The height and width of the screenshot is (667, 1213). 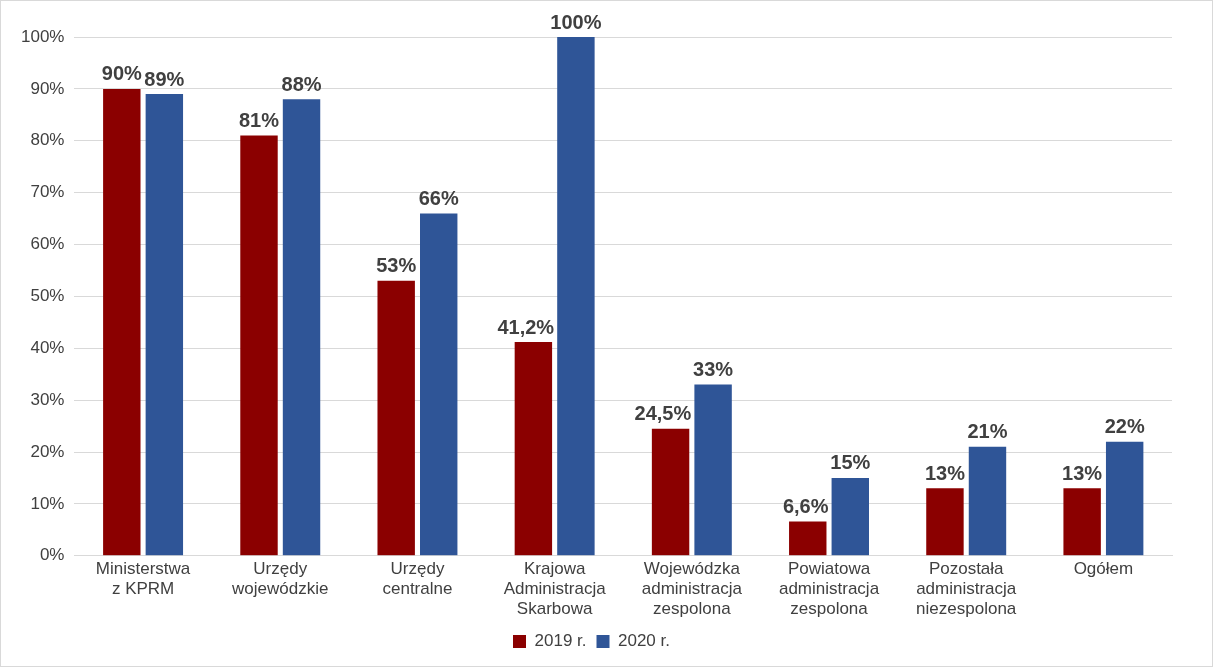 What do you see at coordinates (47, 244) in the screenshot?
I see `y-tick-label: 60%` at bounding box center [47, 244].